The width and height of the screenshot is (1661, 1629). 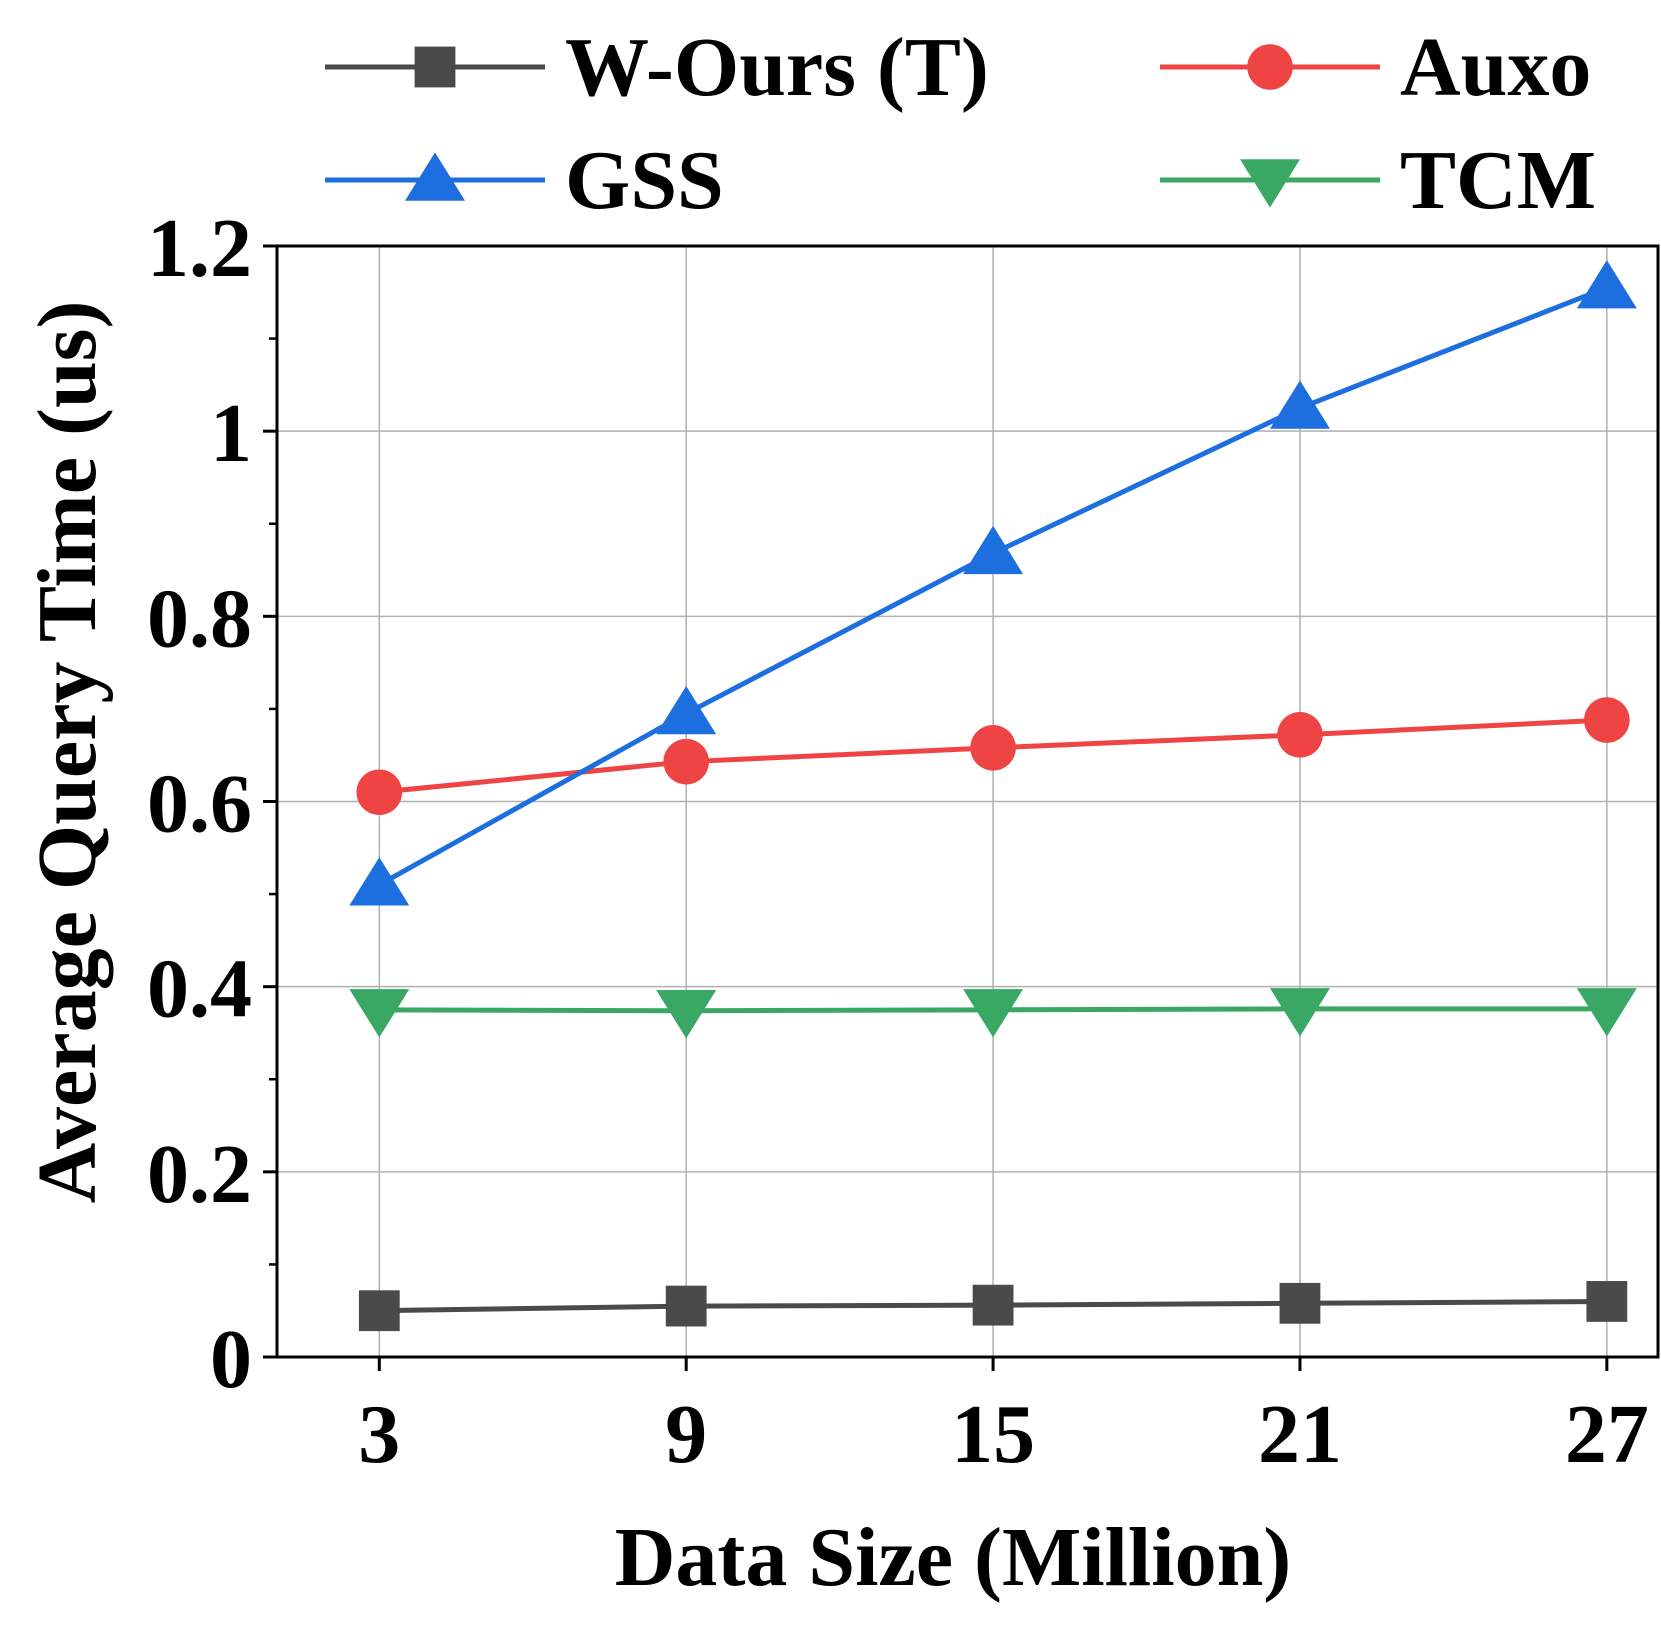 I want to click on y-tick-label-0.6: 0.6, so click(x=199, y=804).